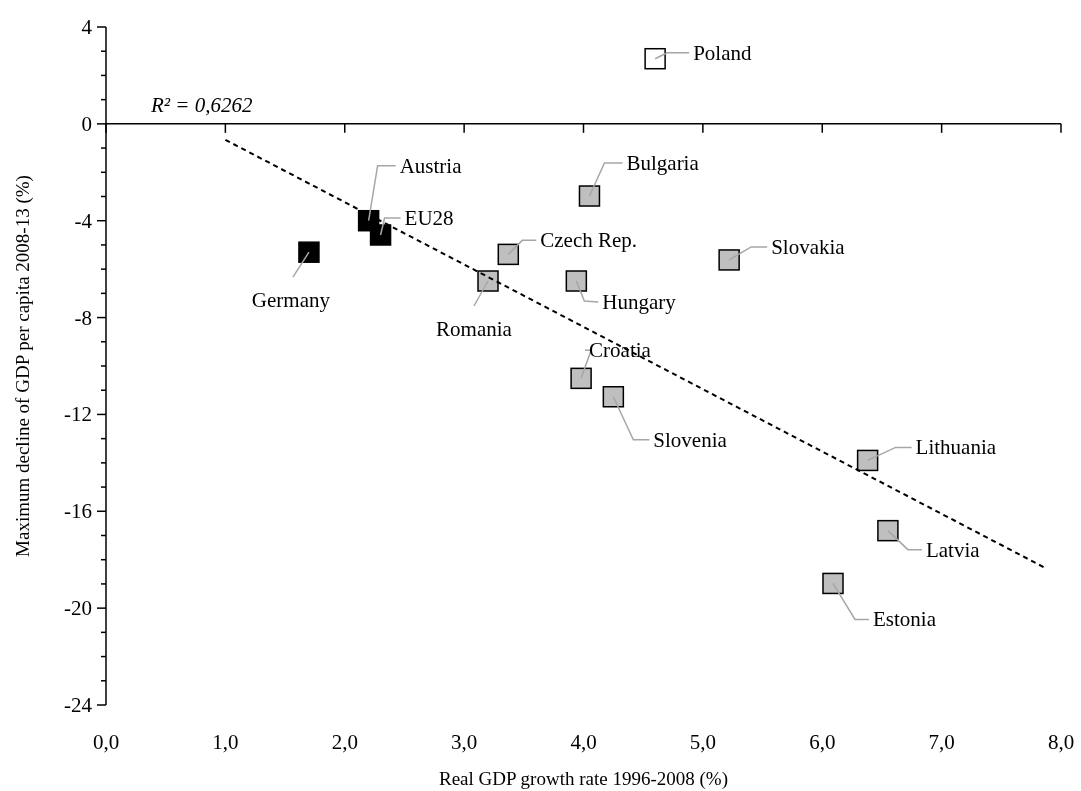 The image size is (1081, 791). What do you see at coordinates (429, 218) in the screenshot?
I see `annotation: EU28` at bounding box center [429, 218].